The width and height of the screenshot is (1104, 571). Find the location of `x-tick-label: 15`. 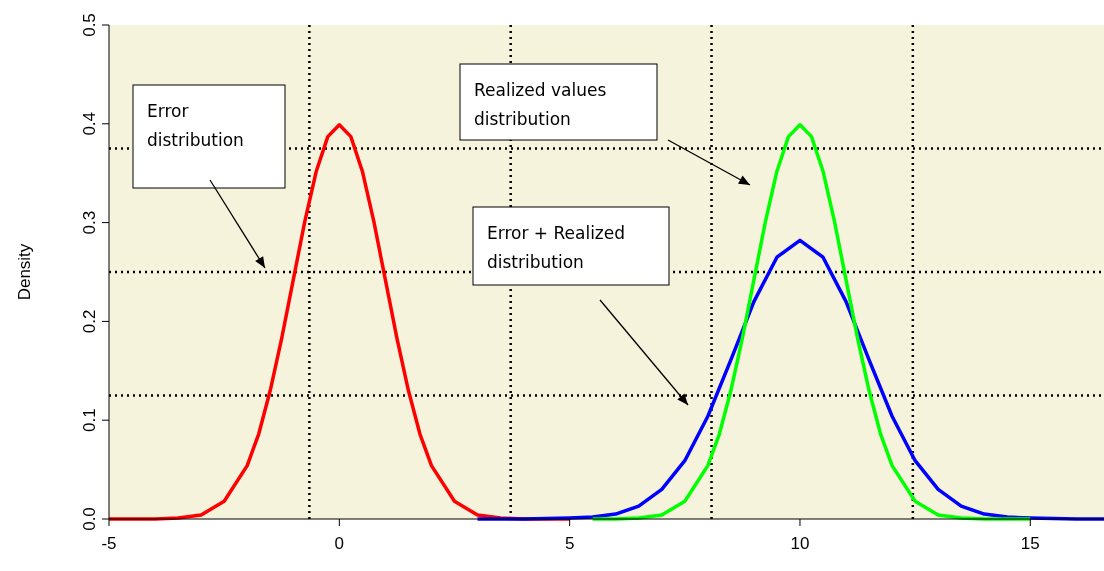

x-tick-label: 15 is located at coordinates (1030, 543).